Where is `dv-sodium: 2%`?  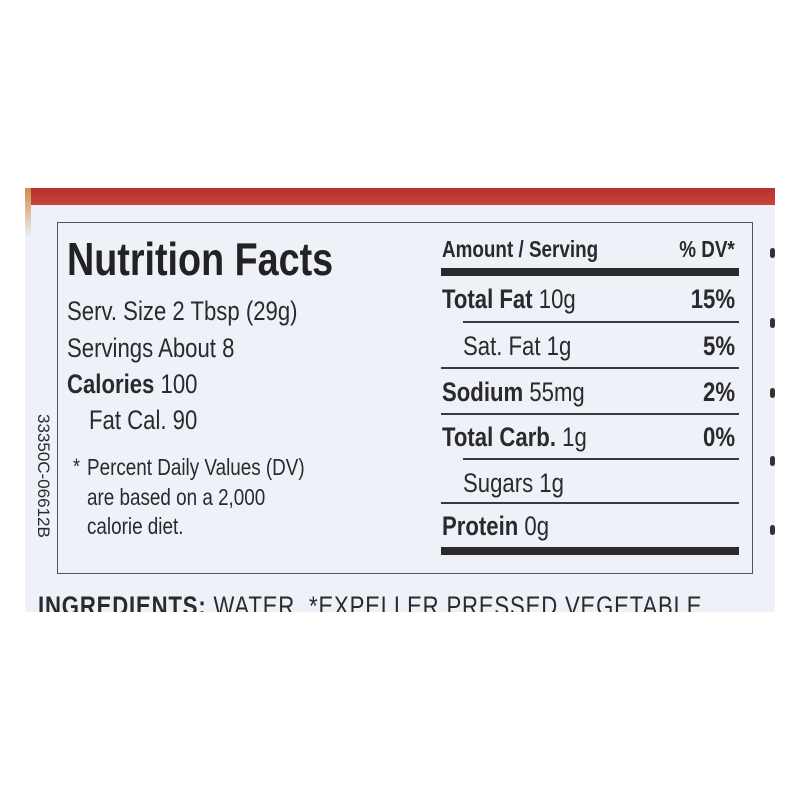
dv-sodium: 2% is located at coordinates (718, 392).